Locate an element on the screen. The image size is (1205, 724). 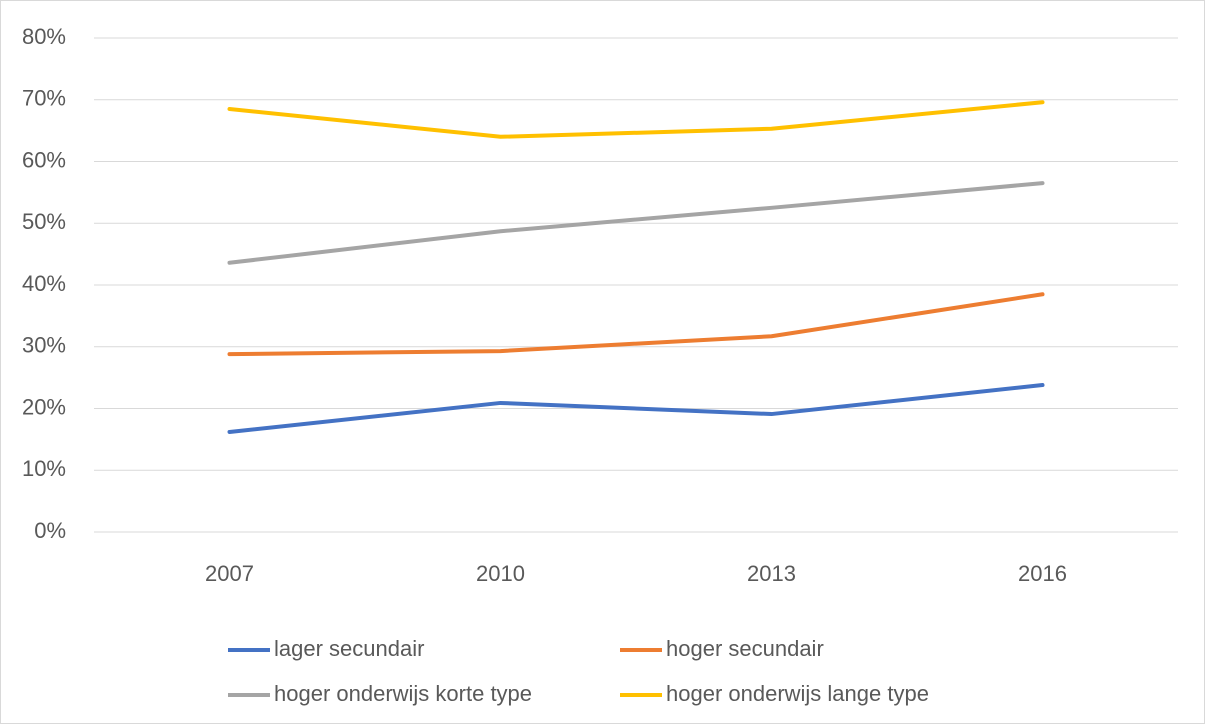
y-tick-label: 40% is located at coordinates (44, 283).